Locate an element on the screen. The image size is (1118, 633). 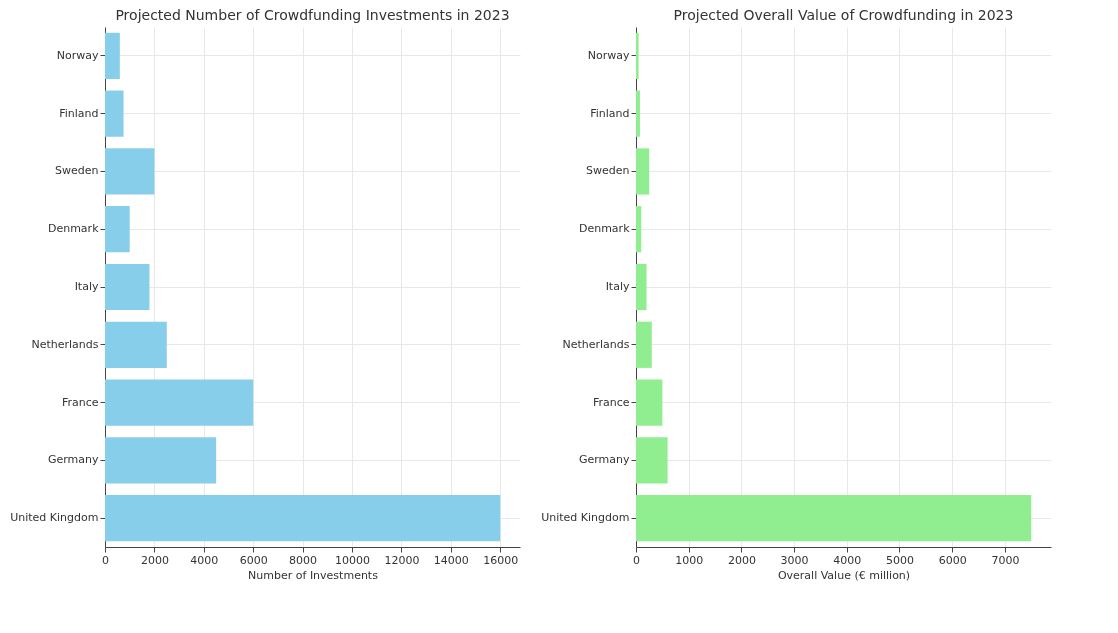
x-tick-label: 3000 is located at coordinates (794, 560).